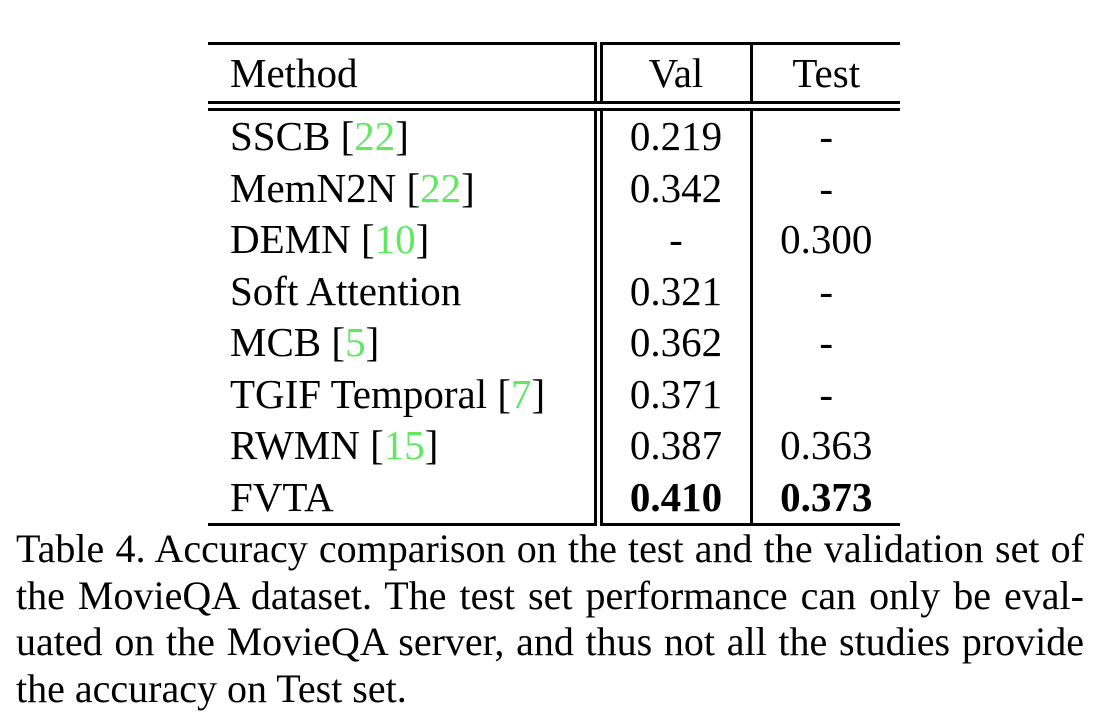 Image resolution: width=1100 pixels, height=720 pixels. Describe the element at coordinates (826, 445) in the screenshot. I see `test-cell: 0.363` at that location.